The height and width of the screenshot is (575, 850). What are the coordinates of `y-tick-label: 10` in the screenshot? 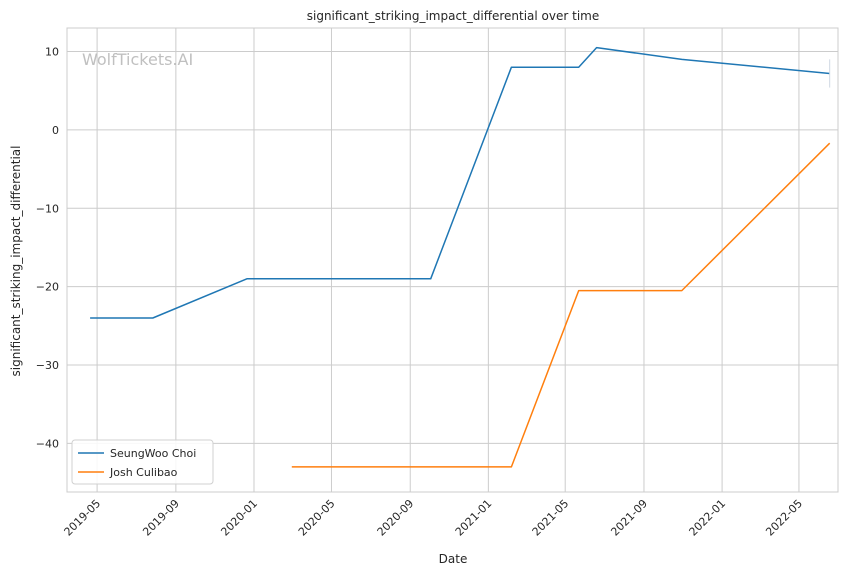 It's located at (52, 52).